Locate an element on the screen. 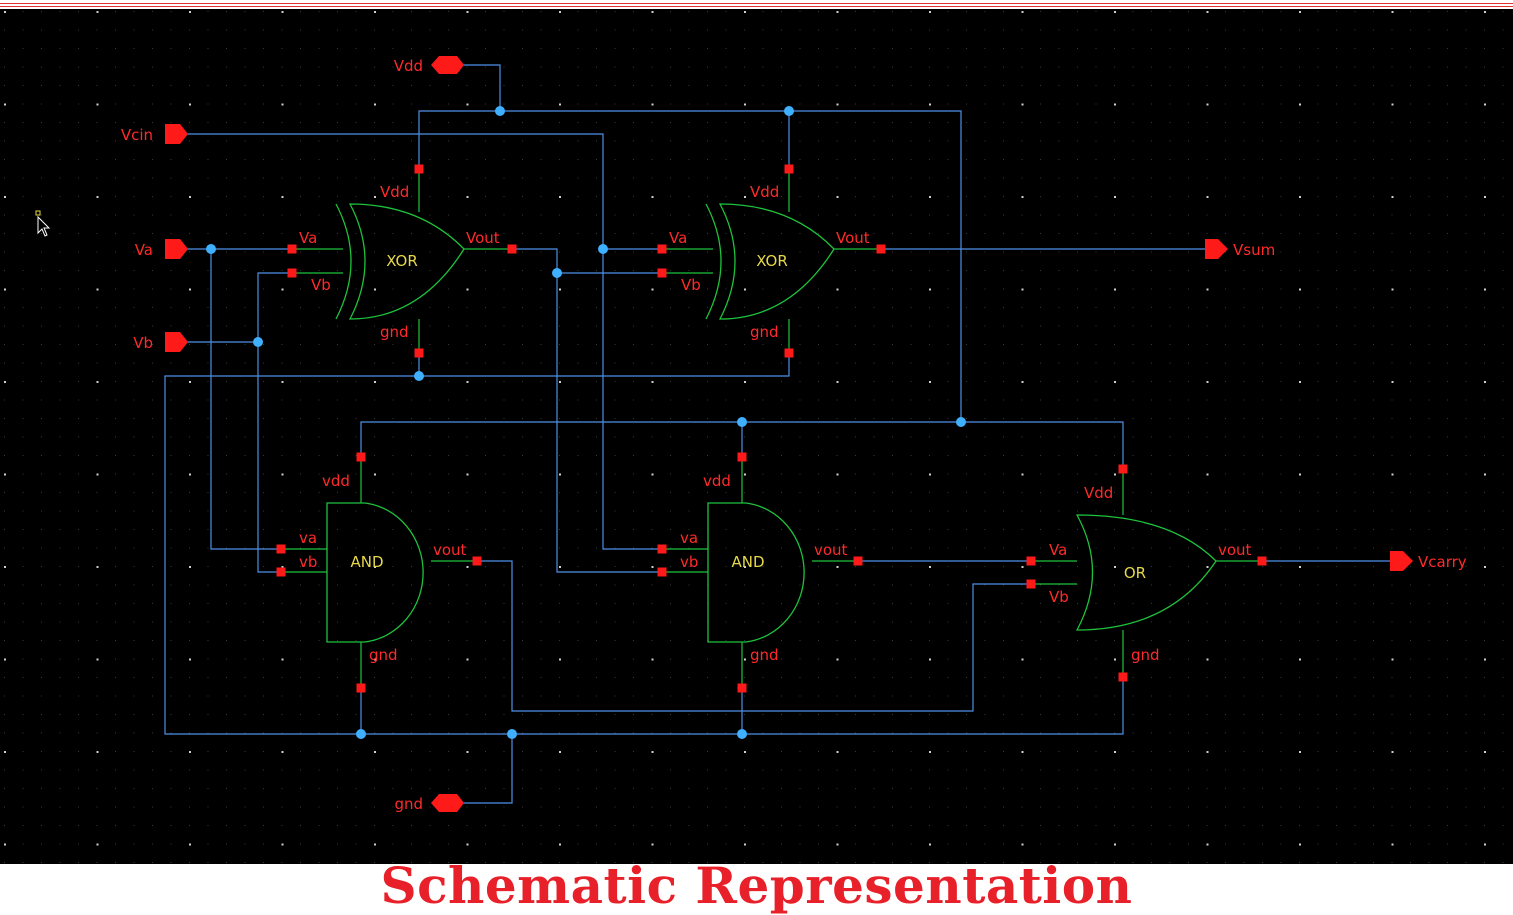  or-vout-label: vout is located at coordinates (1235, 550).